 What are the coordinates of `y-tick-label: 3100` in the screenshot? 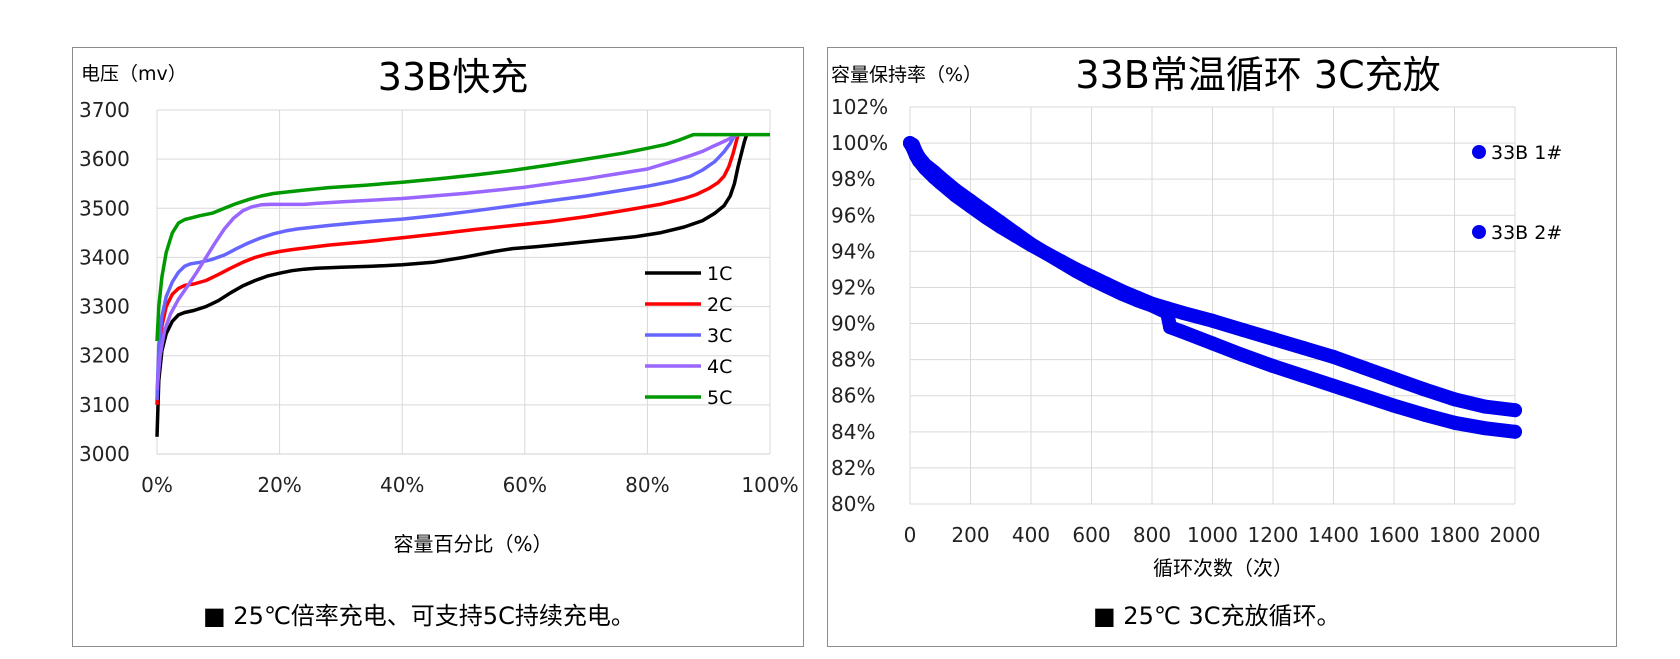 It's located at (104, 405).